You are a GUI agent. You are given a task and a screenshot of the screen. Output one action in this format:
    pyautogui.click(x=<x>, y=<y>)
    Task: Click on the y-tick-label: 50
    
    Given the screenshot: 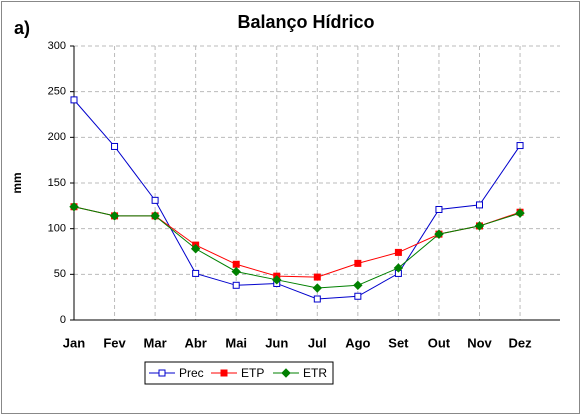 What is the action you would take?
    pyautogui.click(x=60, y=274)
    